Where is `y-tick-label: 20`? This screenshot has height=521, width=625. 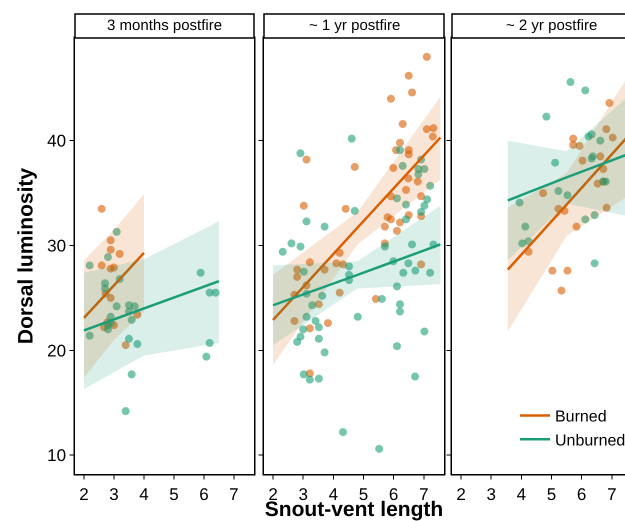 y-tick-label: 20 is located at coordinates (56, 350).